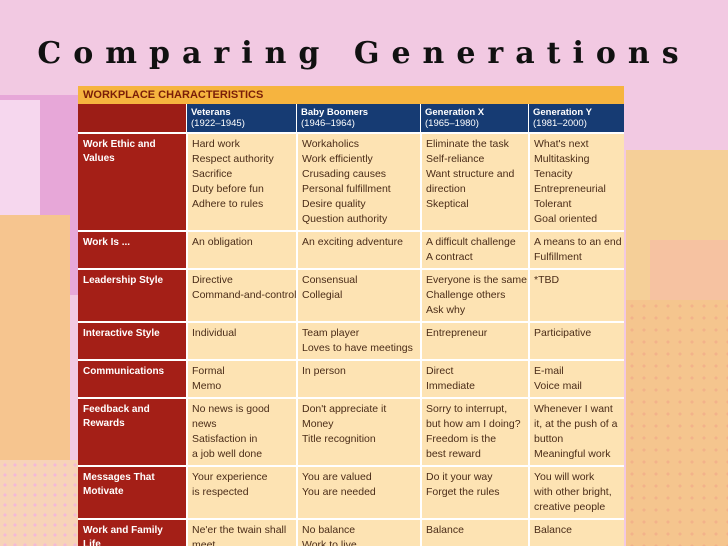 This screenshot has width=728, height=546. I want to click on row-label-line: Feedback and, so click(116, 409).